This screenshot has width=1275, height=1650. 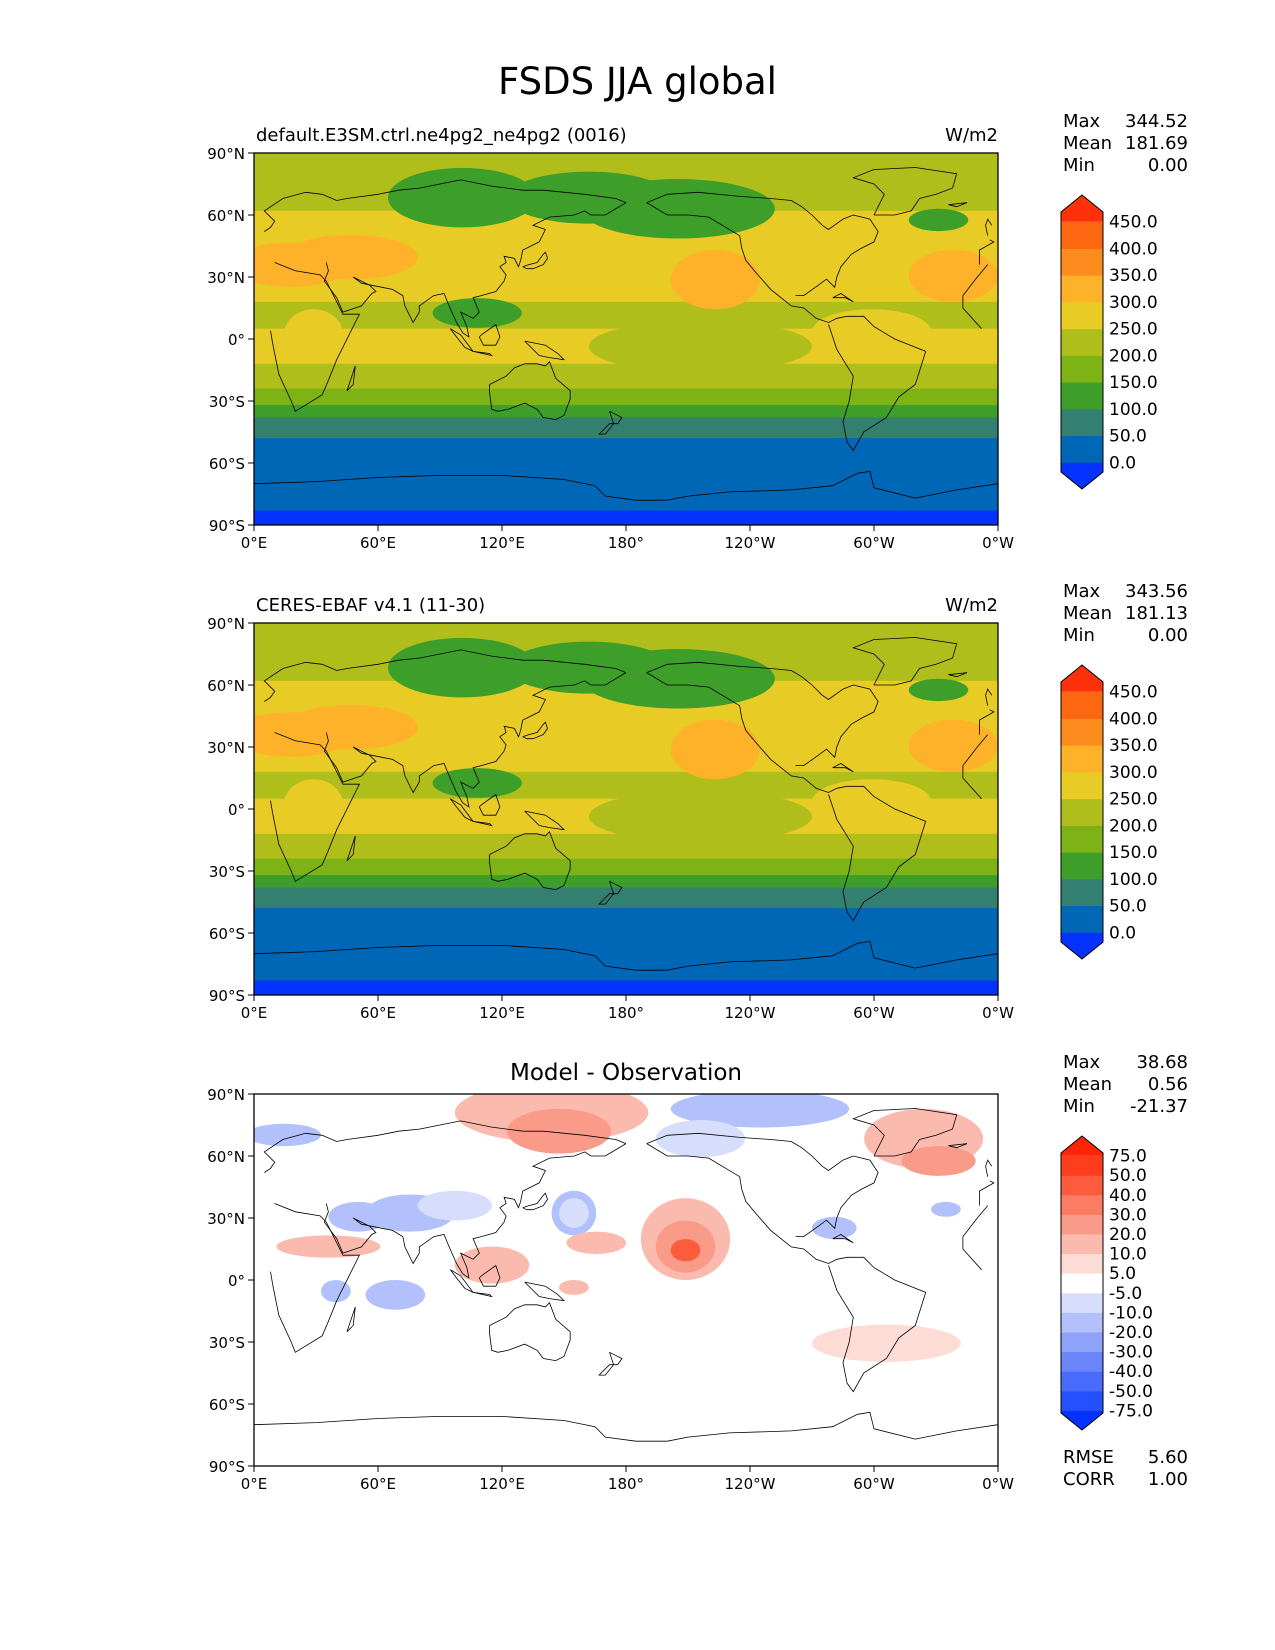 What do you see at coordinates (1168, 1457) in the screenshot?
I see `stat-value: 5.60` at bounding box center [1168, 1457].